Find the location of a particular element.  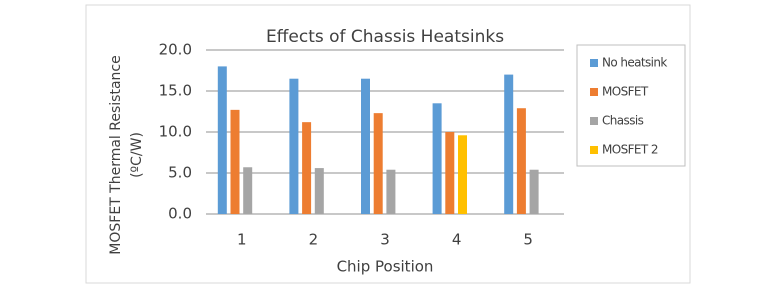

legend-label: MOSFET is located at coordinates (625, 92).